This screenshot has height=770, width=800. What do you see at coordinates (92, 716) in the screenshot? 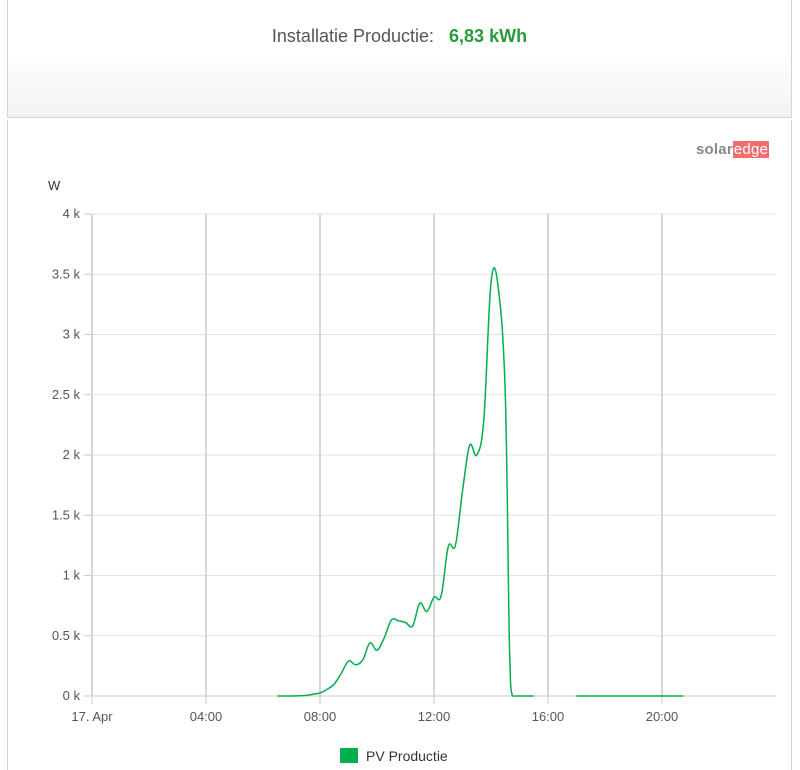
I see `x-tick-label: 17. Apr` at bounding box center [92, 716].